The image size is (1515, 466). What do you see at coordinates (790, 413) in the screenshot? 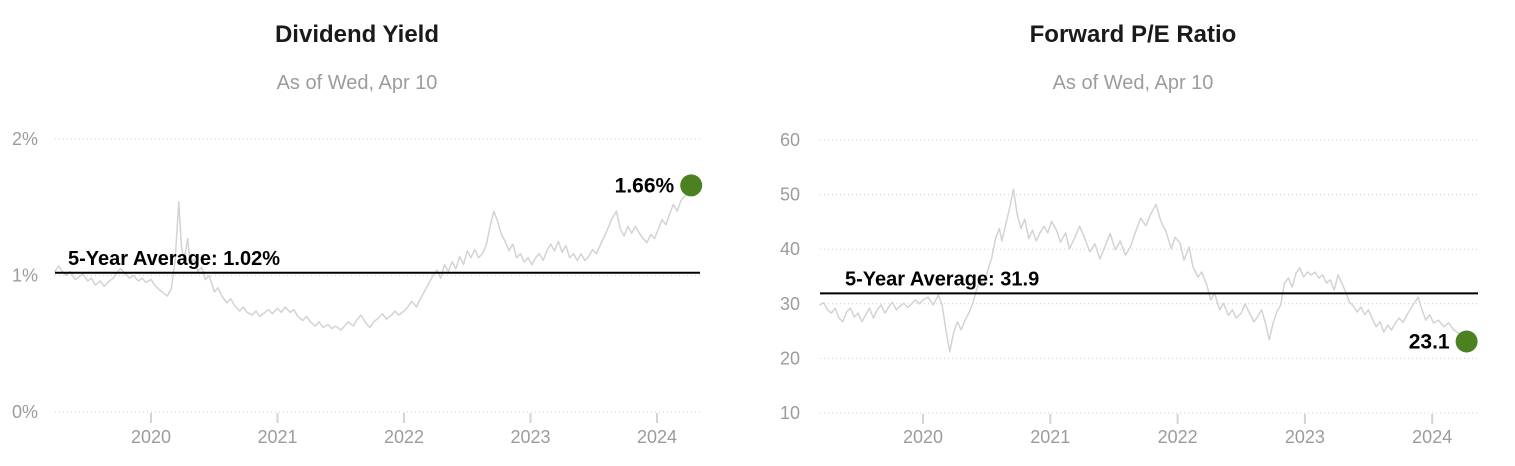
I see `y-axis-tick-label: 10` at bounding box center [790, 413].